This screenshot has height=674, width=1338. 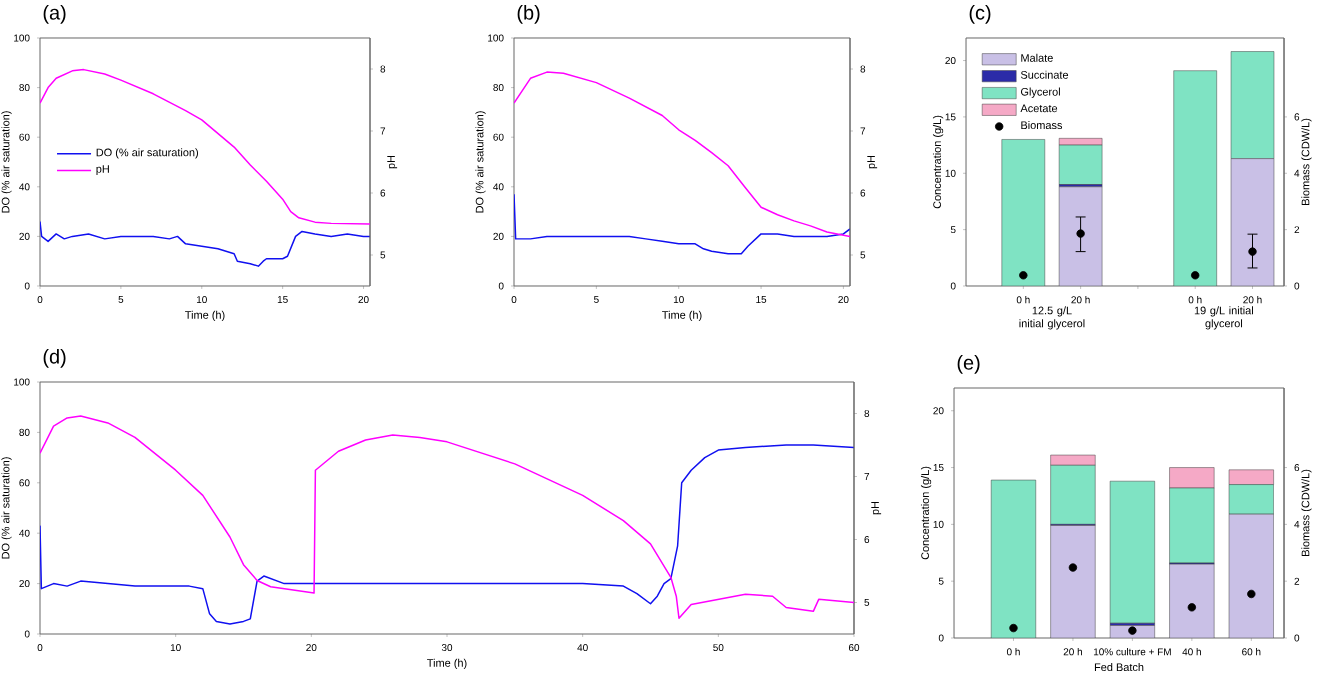 I want to click on chart-title: (e), so click(x=968, y=364).